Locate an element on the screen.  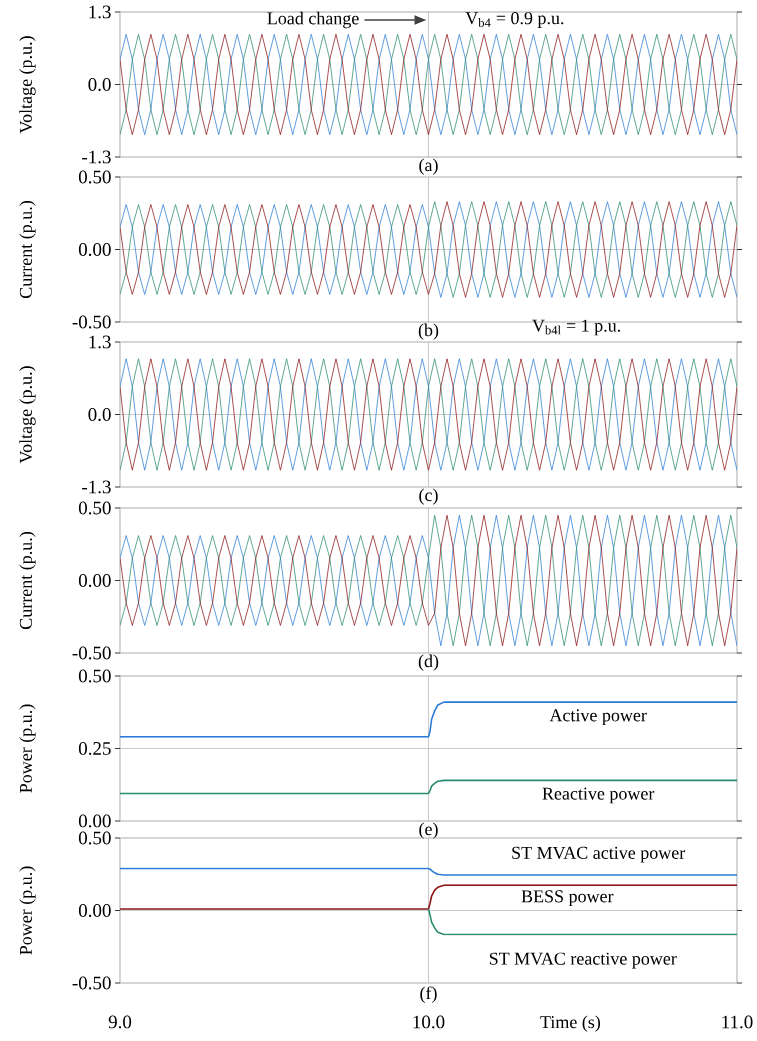
series-label: Active power is located at coordinates (598, 717).